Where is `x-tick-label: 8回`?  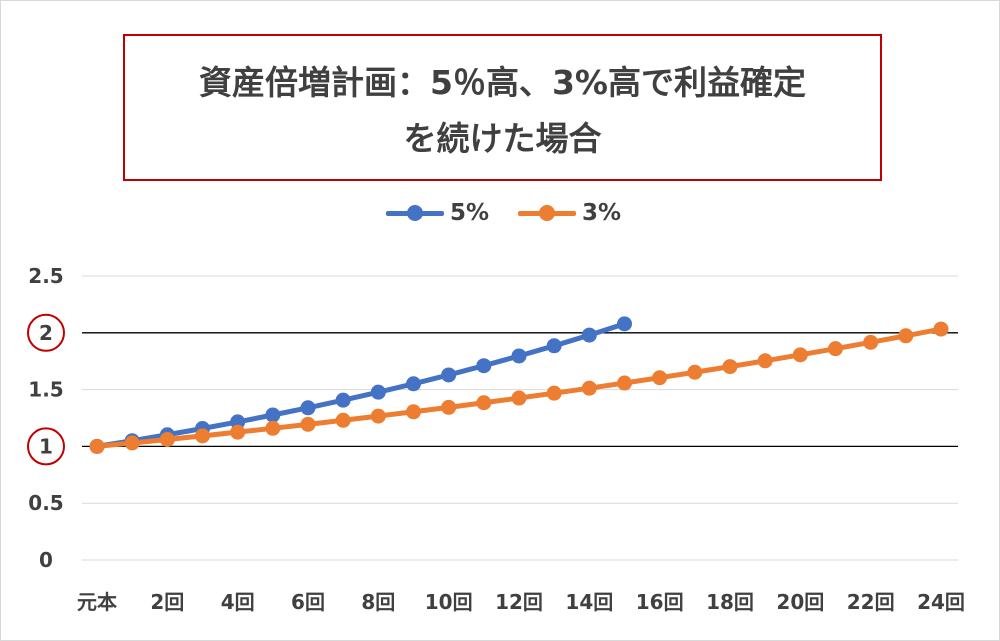
x-tick-label: 8回 is located at coordinates (378, 602).